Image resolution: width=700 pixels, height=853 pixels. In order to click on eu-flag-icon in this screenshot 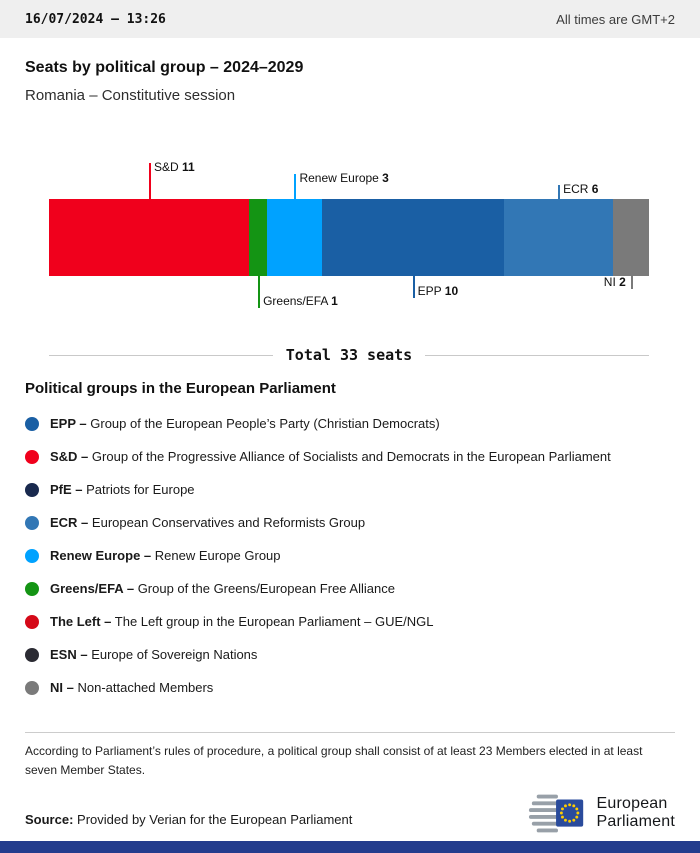, I will do `click(555, 813)`.